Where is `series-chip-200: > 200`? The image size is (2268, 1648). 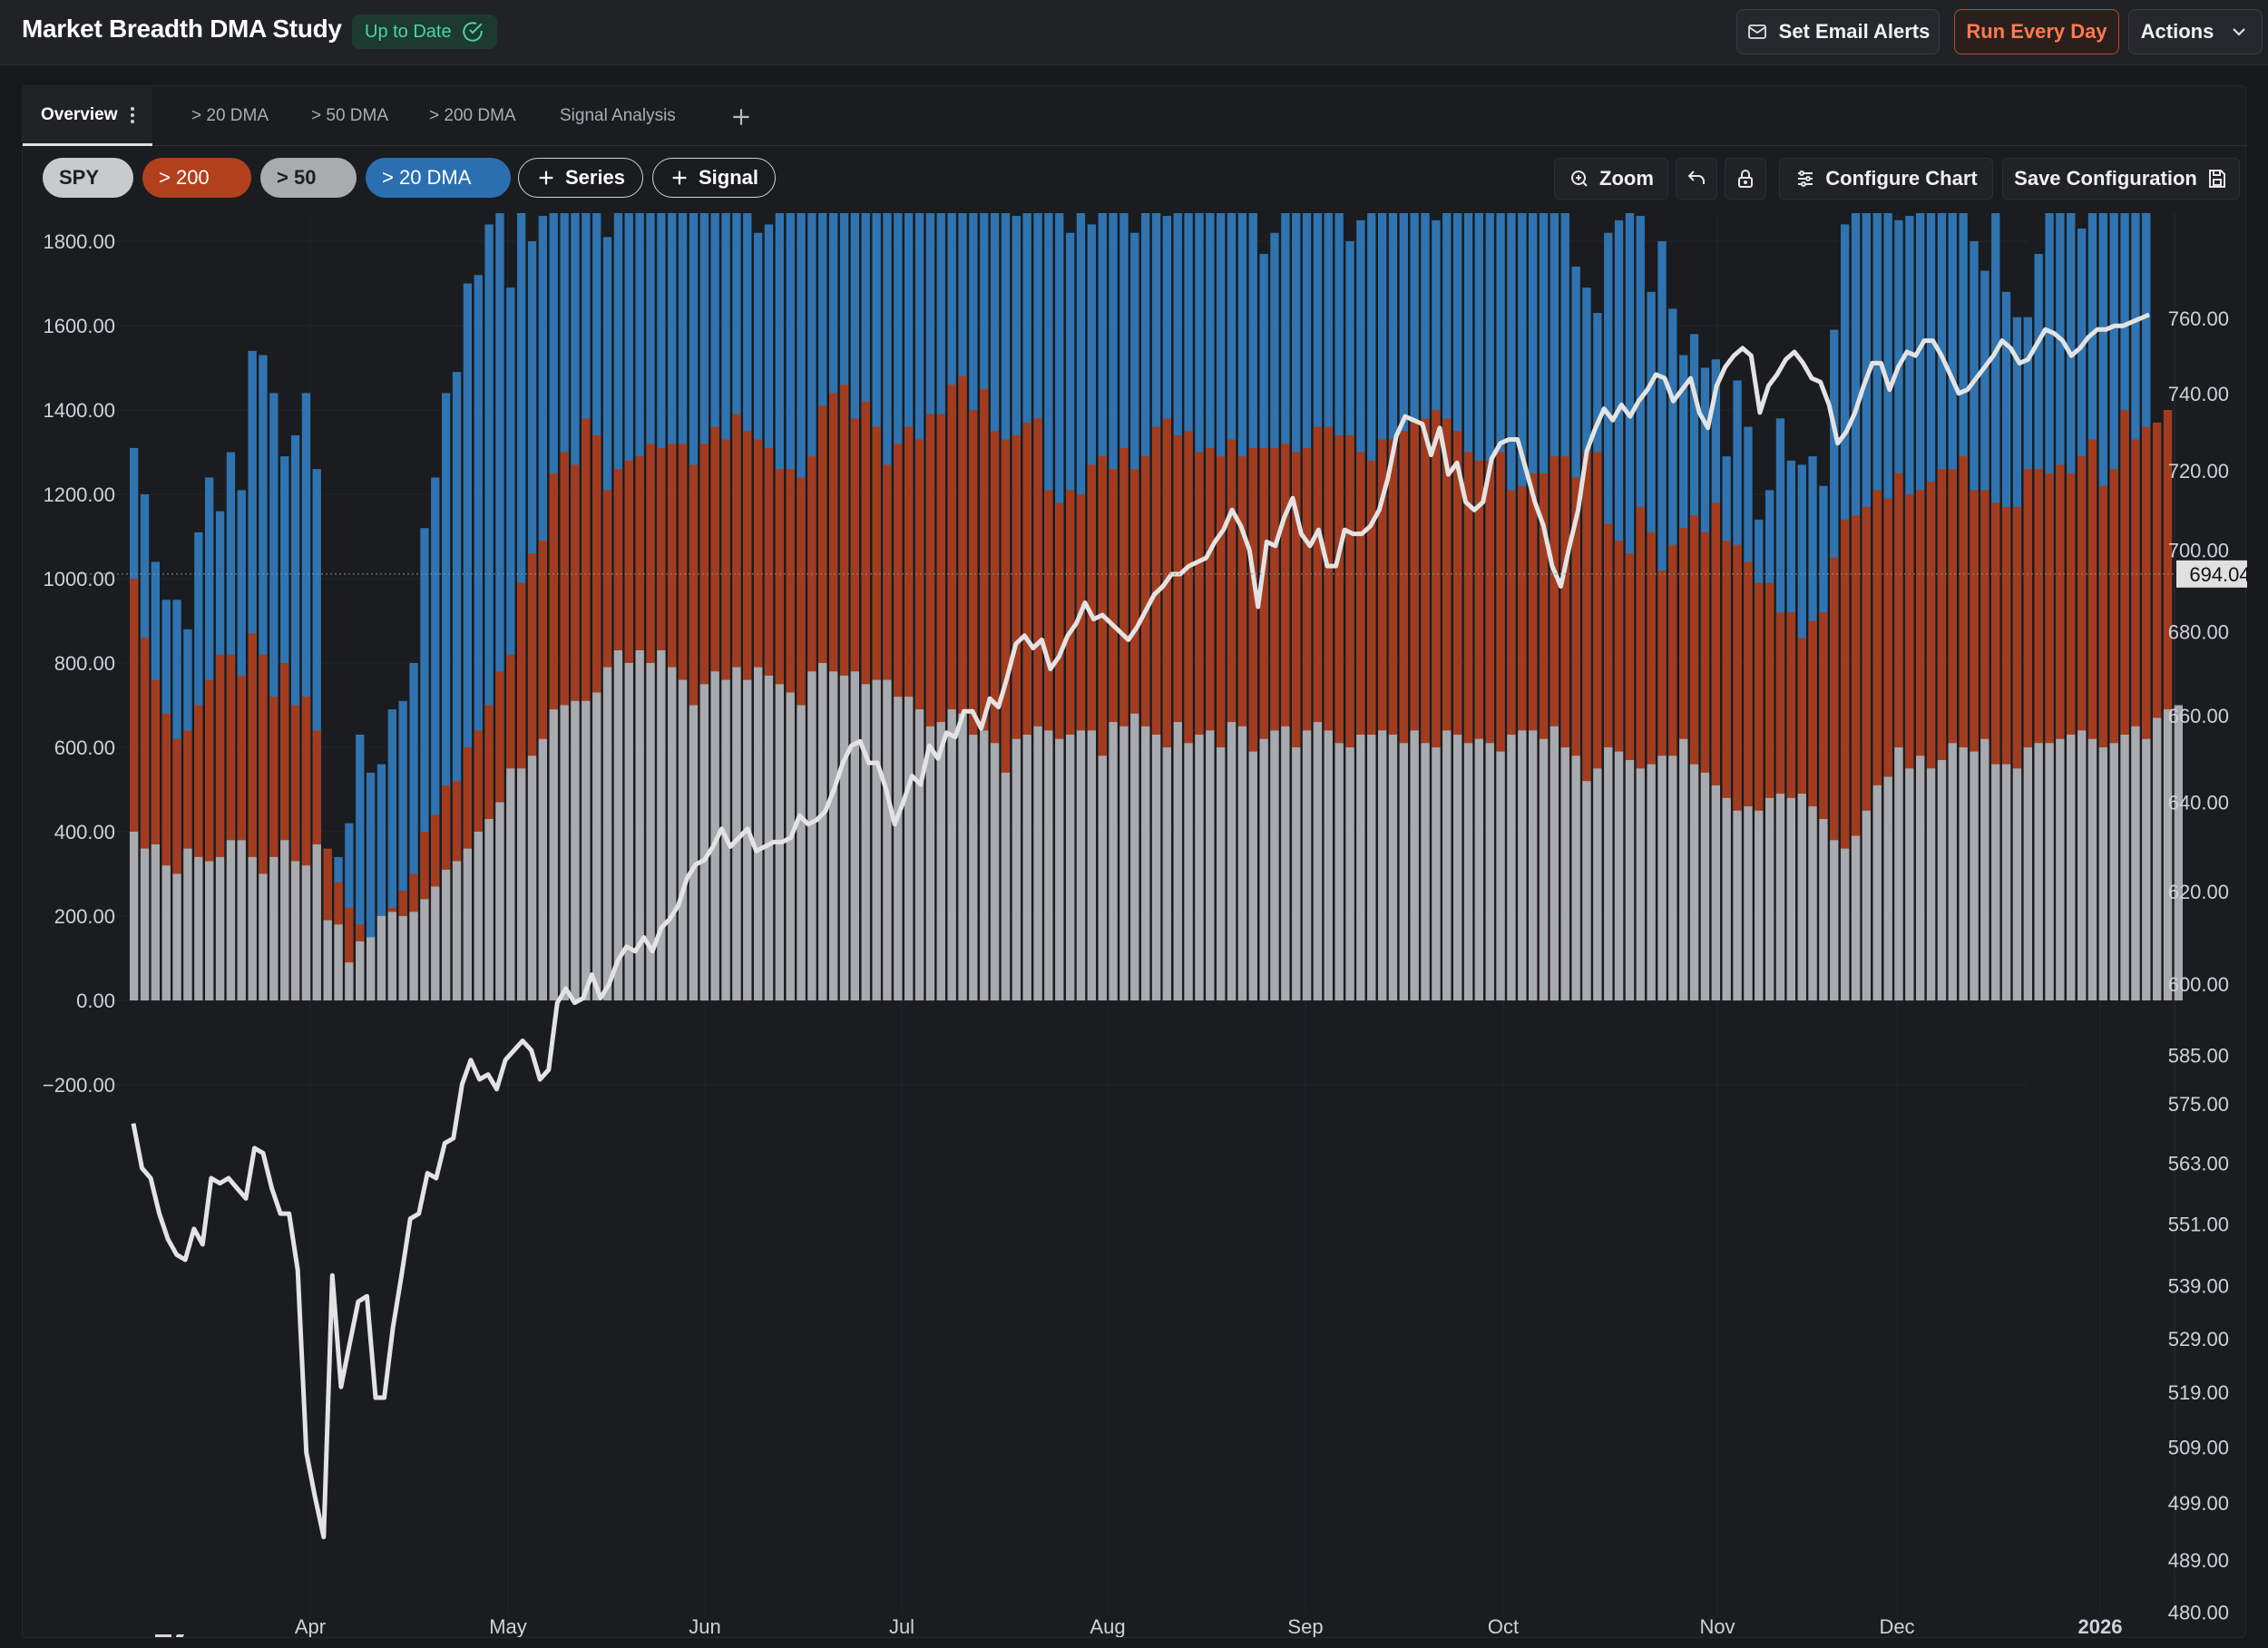
series-chip-200: > 200 is located at coordinates (197, 178).